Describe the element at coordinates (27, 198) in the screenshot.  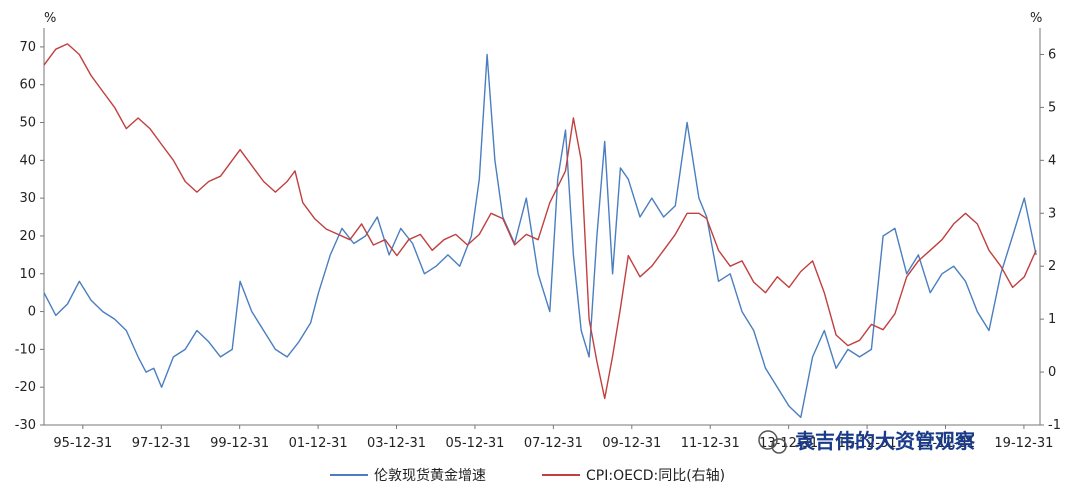
I see `left-tick-label: 30` at that location.